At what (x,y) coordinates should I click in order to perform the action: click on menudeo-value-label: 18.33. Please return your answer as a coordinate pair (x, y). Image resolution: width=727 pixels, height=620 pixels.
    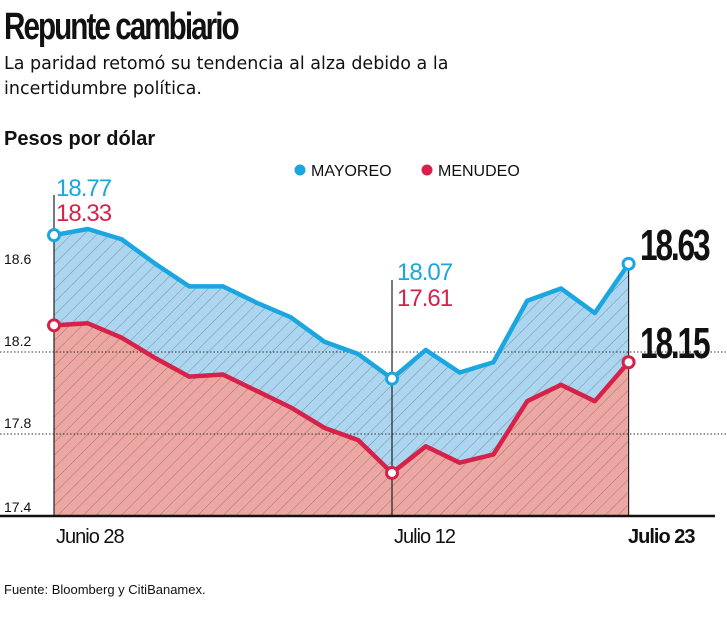
    Looking at the image, I should click on (84, 213).